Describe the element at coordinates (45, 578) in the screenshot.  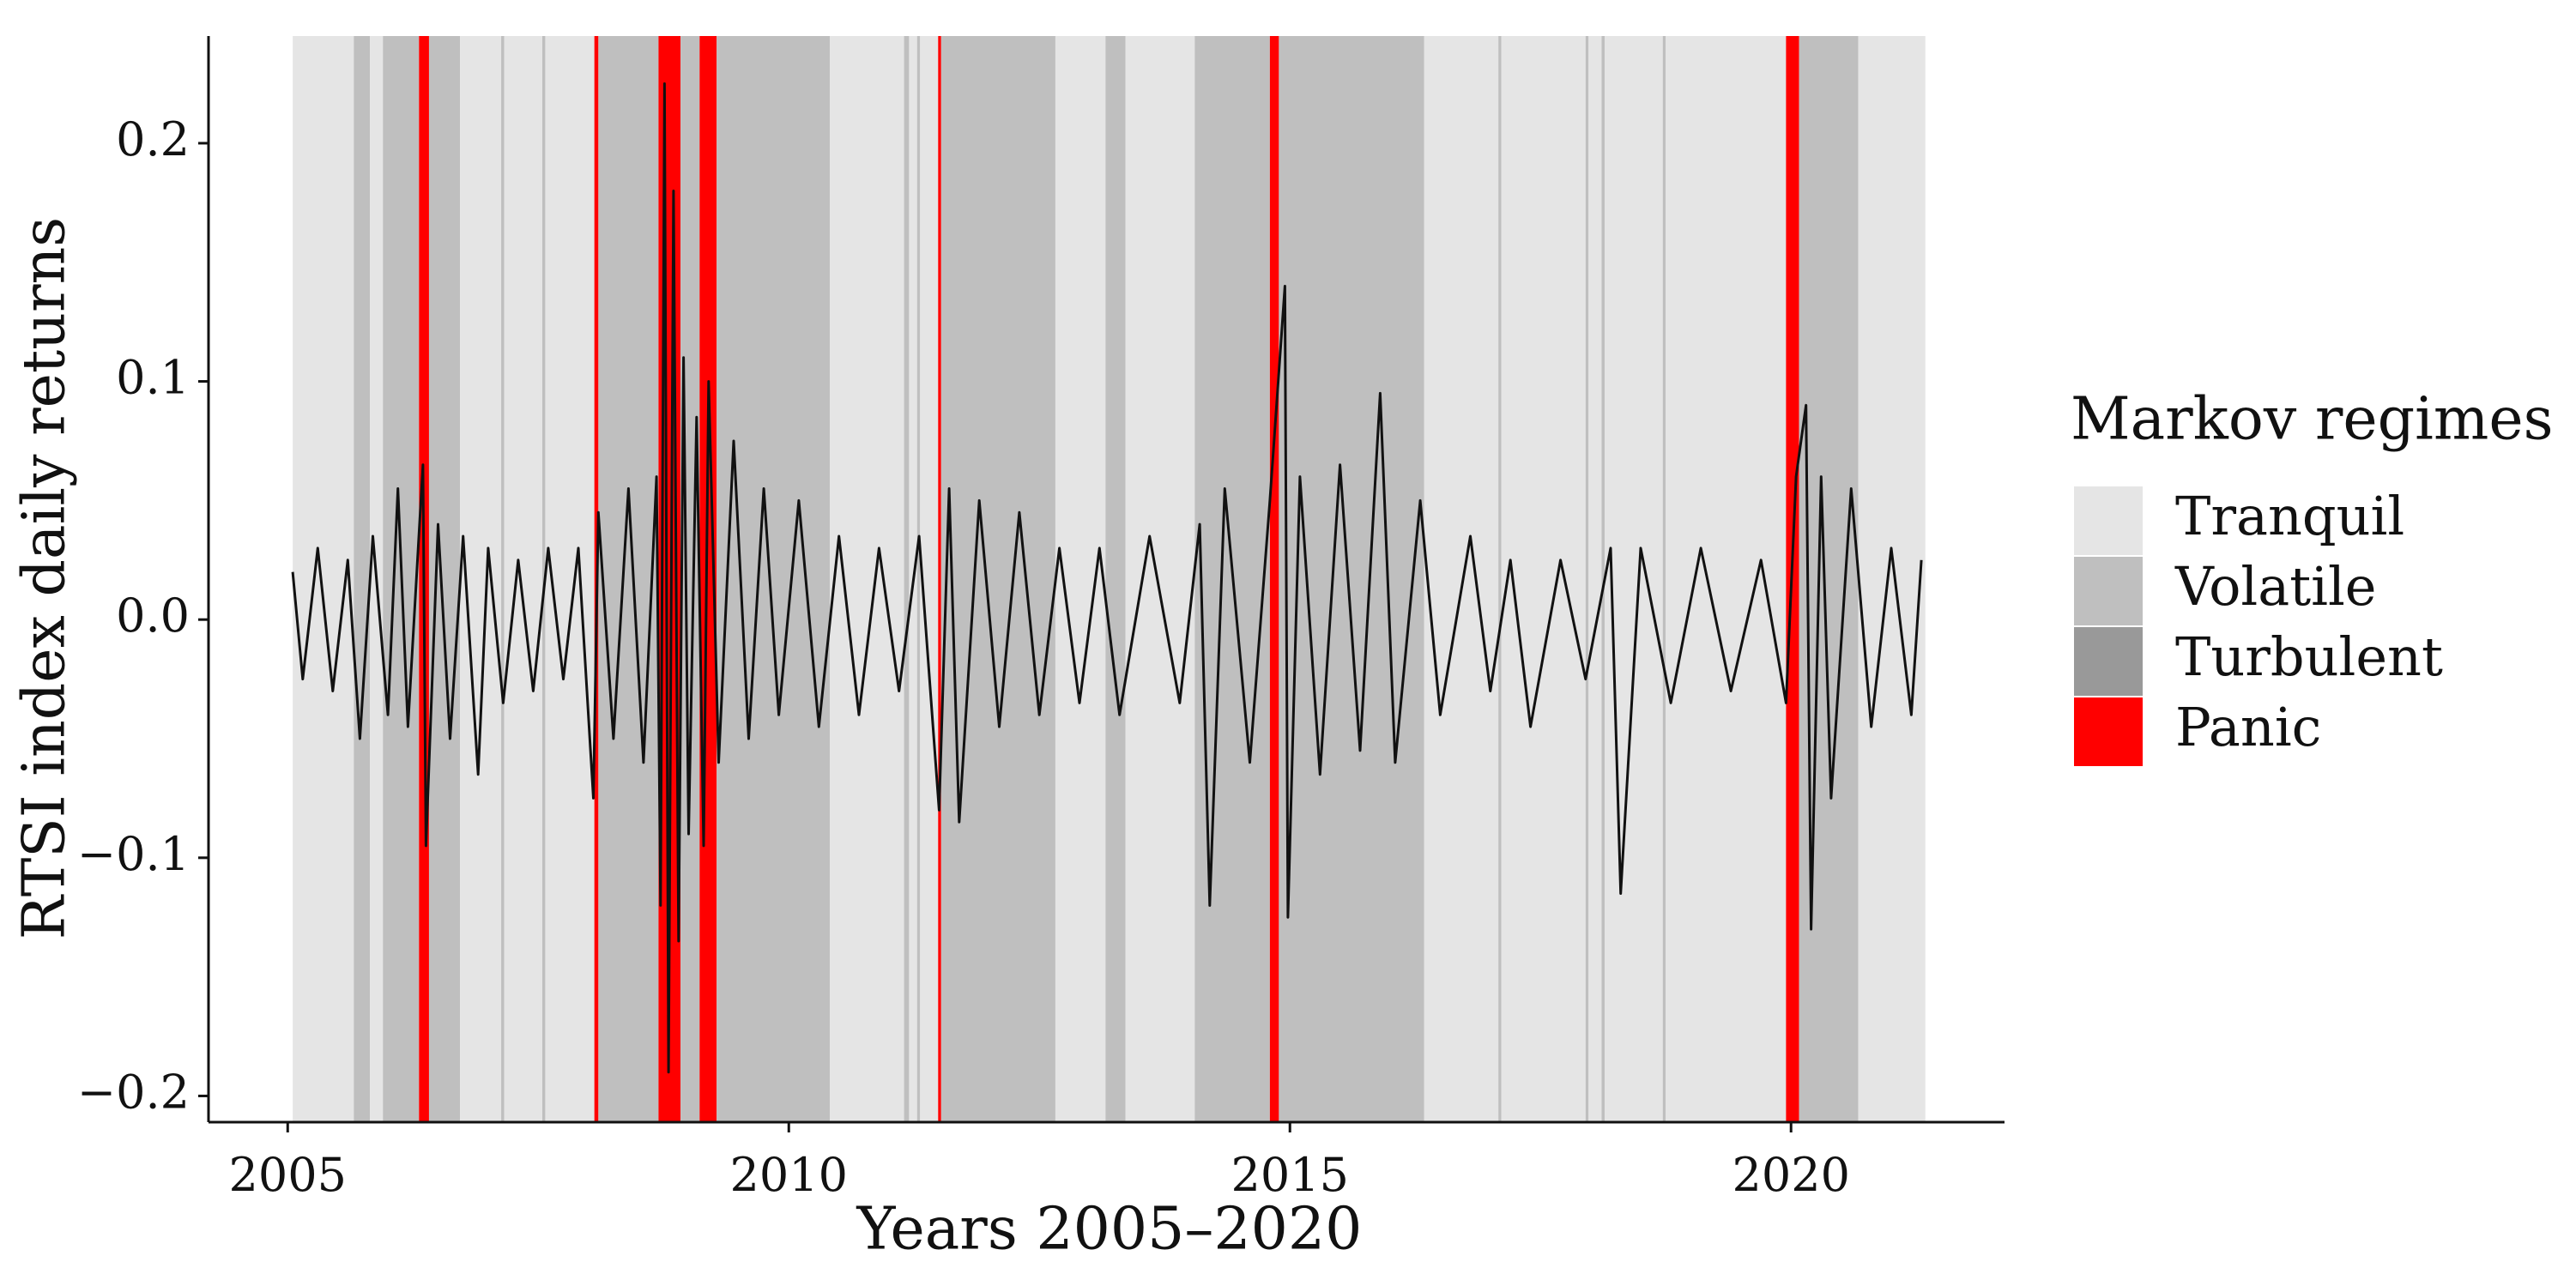
I see `y-axis-title: RTSI index daily returns` at that location.